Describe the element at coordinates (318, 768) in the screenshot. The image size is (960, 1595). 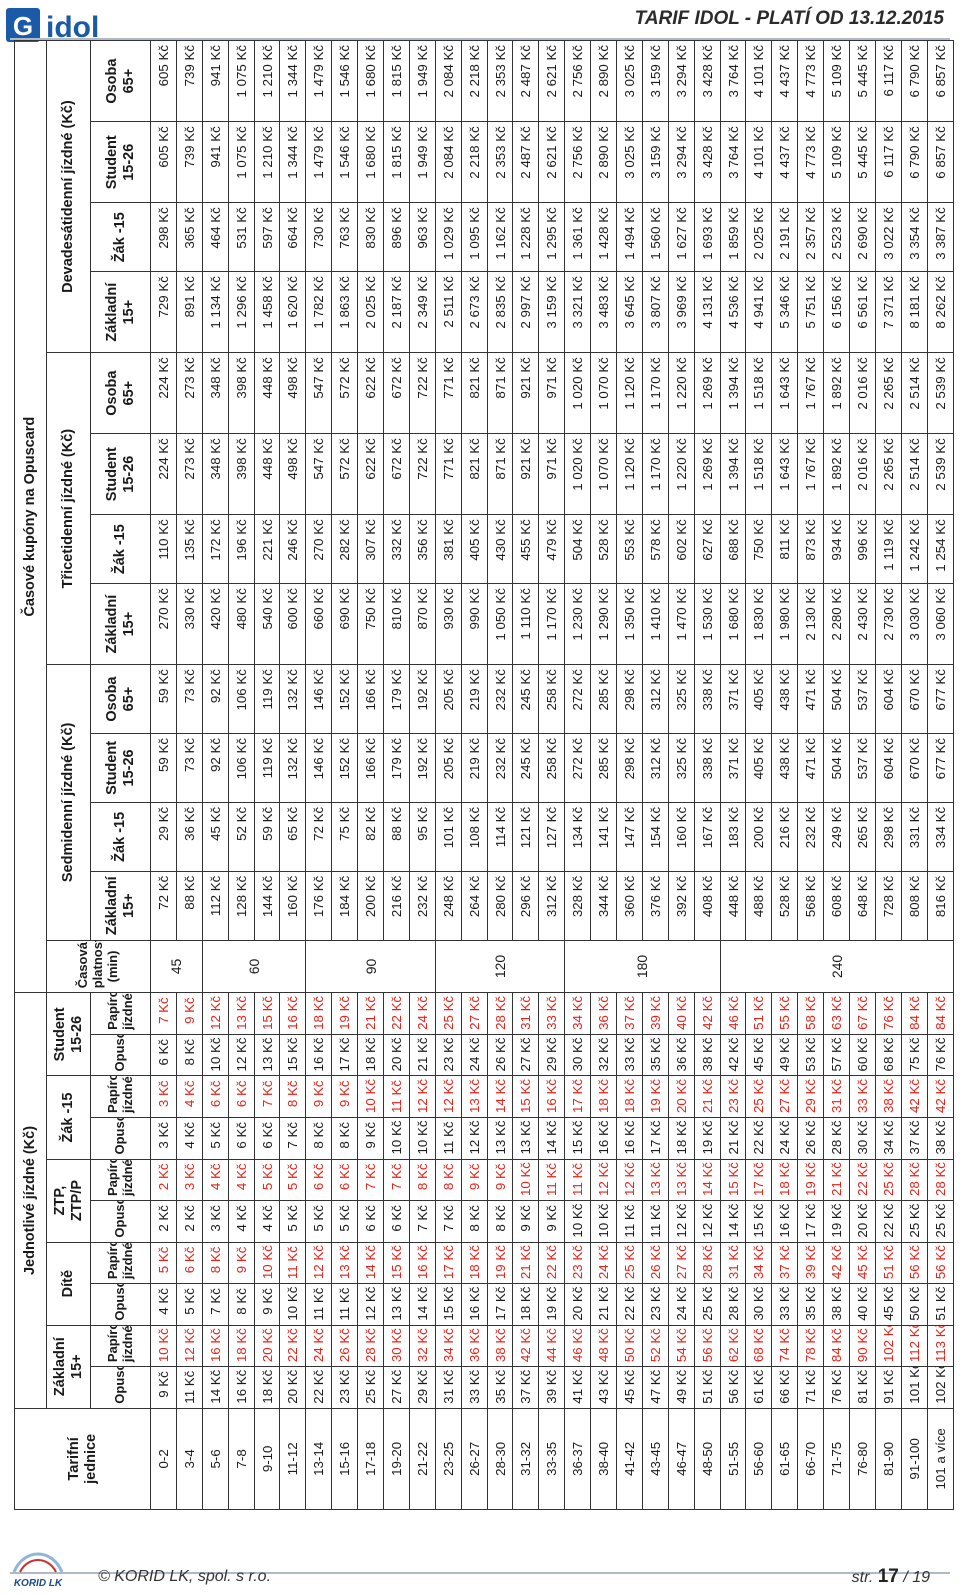
I see `coupon-price-cell: 146 Kč` at that location.